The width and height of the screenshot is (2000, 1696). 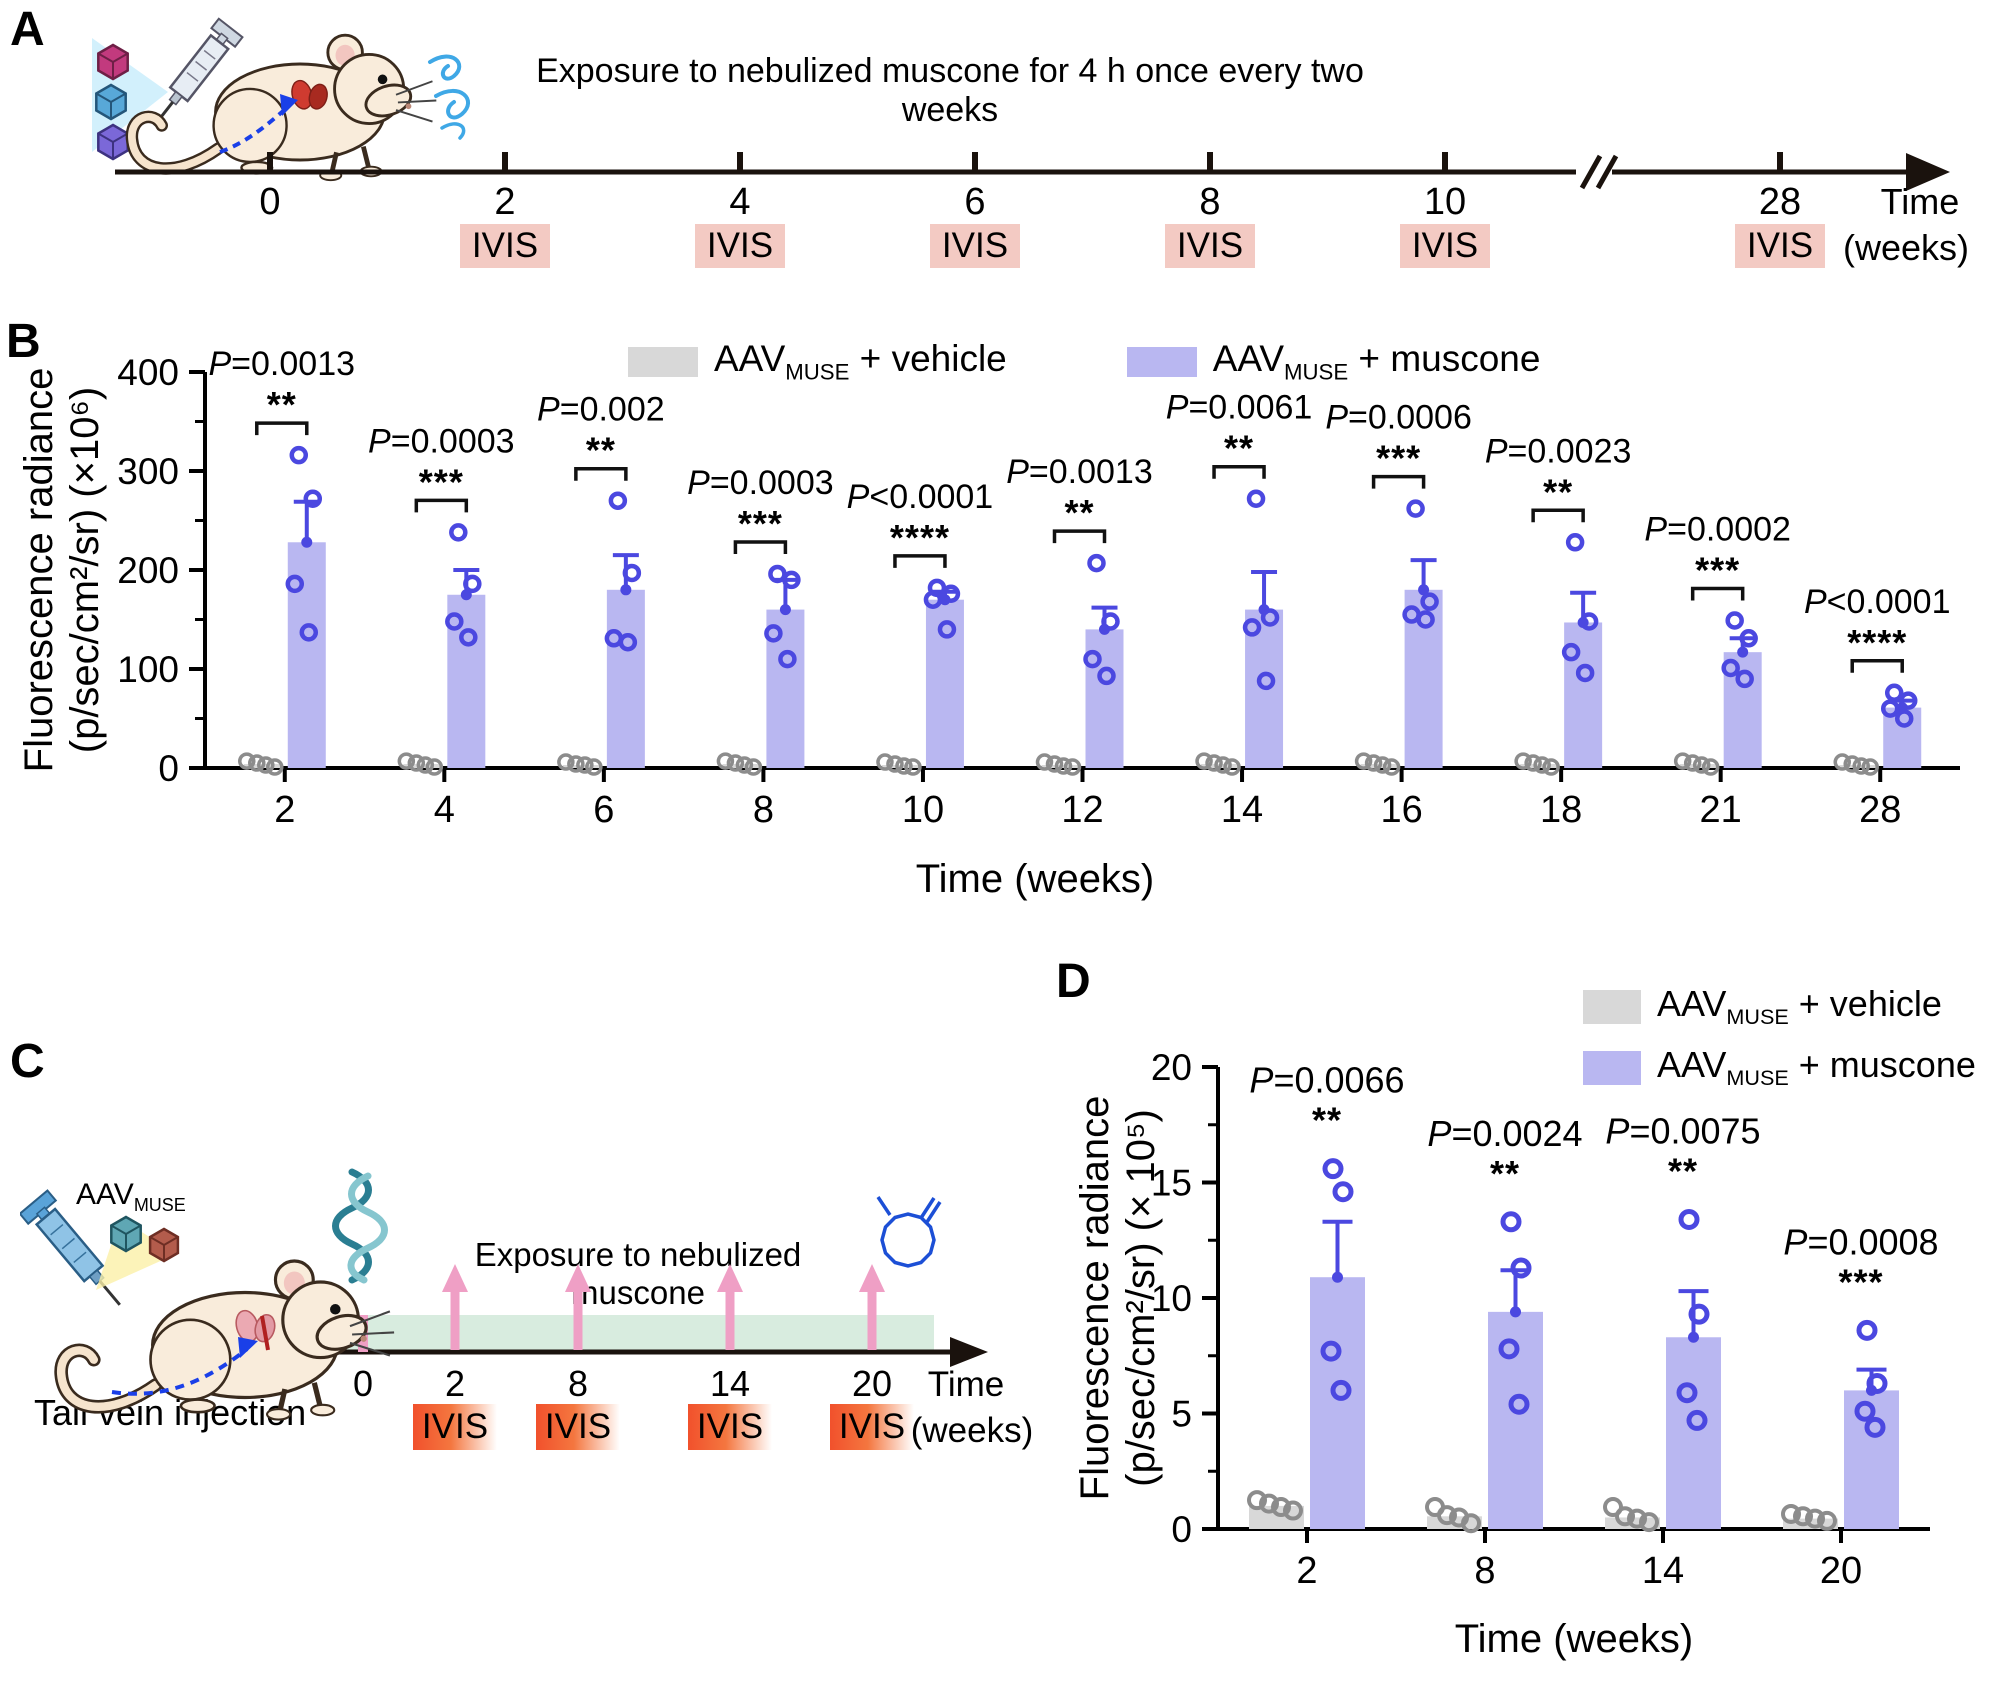 I want to click on y-tick-label: 200, so click(x=148, y=570).